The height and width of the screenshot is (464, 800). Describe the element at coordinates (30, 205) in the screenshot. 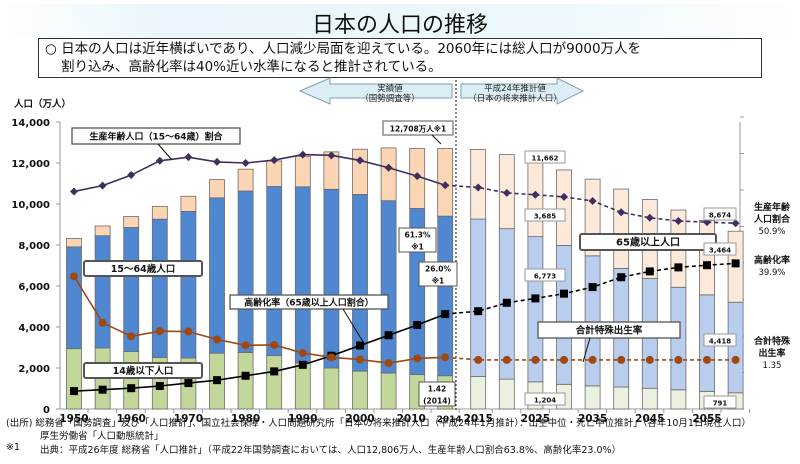

I see `y-tick-label: 10,000` at that location.